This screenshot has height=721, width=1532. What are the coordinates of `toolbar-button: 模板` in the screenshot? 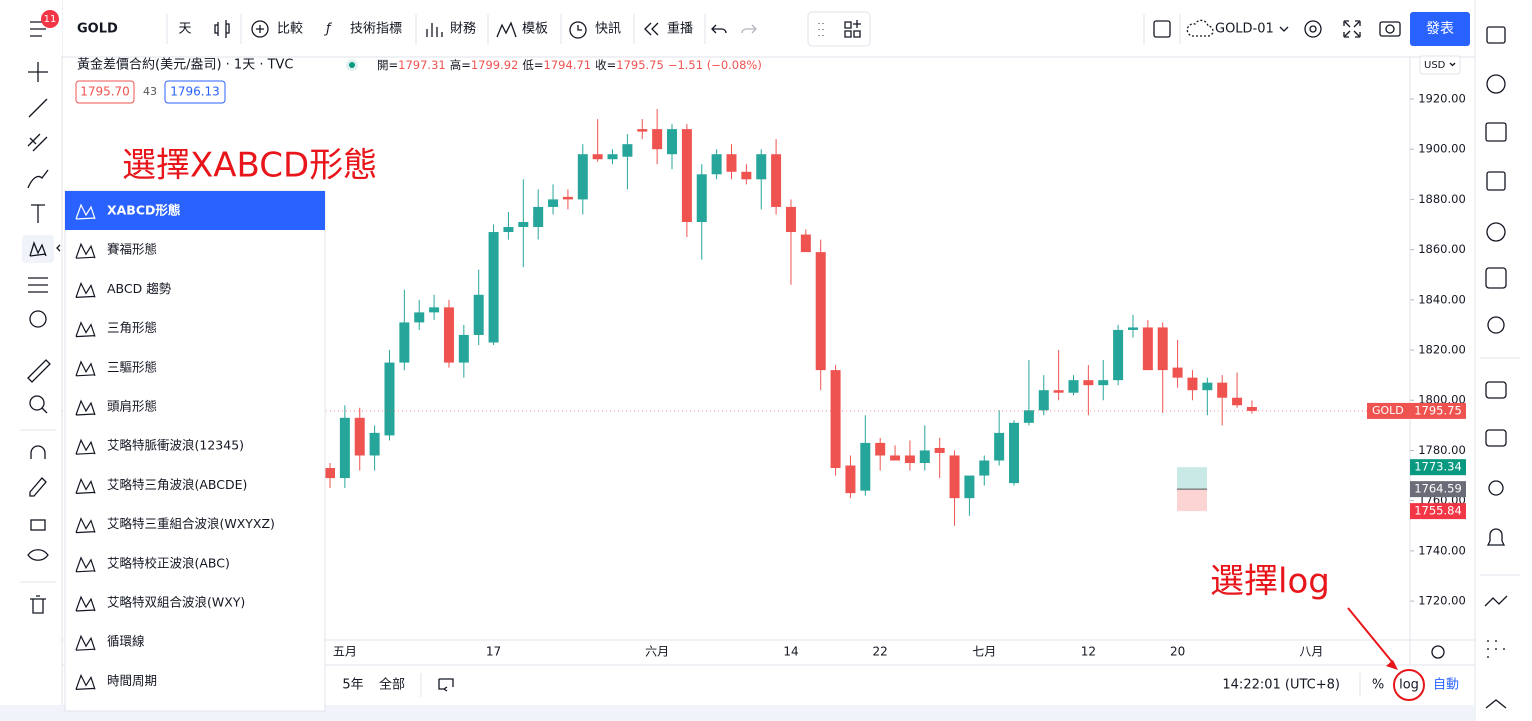 It's located at (535, 29).